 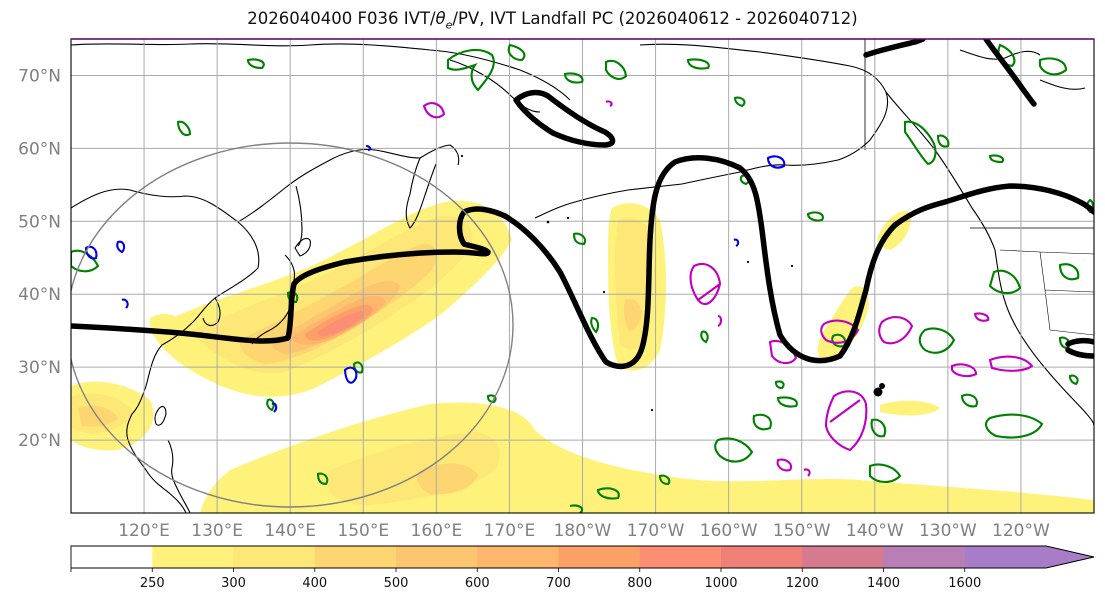 I want to click on us-states-lines, so click(x=1046, y=292).